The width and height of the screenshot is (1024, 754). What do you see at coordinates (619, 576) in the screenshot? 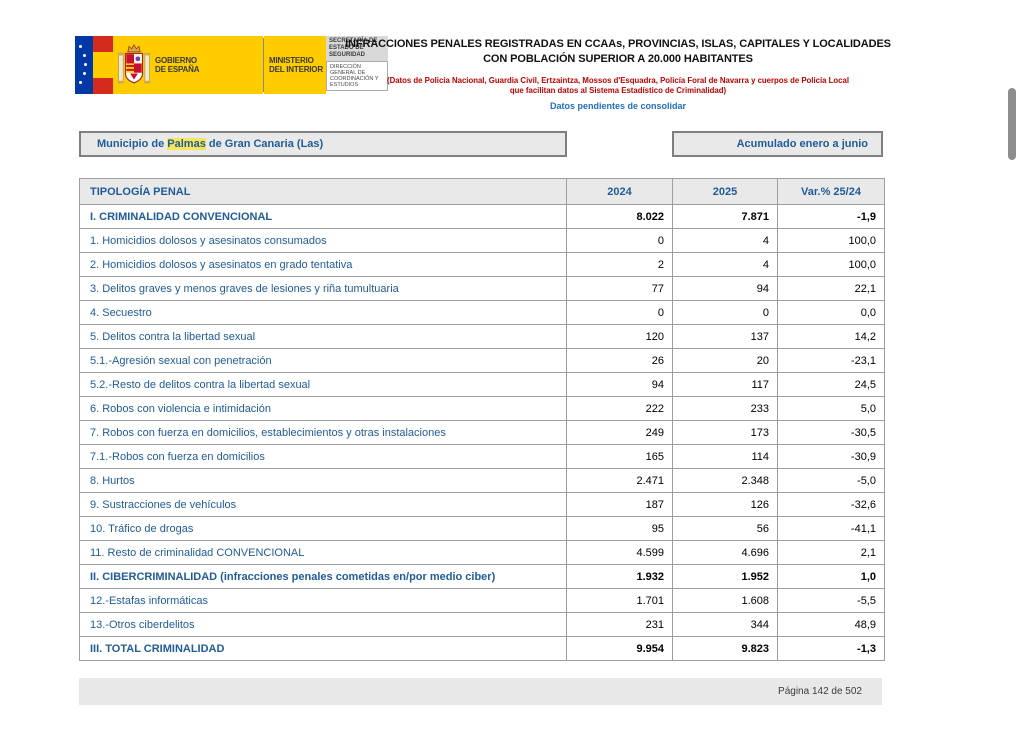
I see `row-value-2024: 1.932` at bounding box center [619, 576].